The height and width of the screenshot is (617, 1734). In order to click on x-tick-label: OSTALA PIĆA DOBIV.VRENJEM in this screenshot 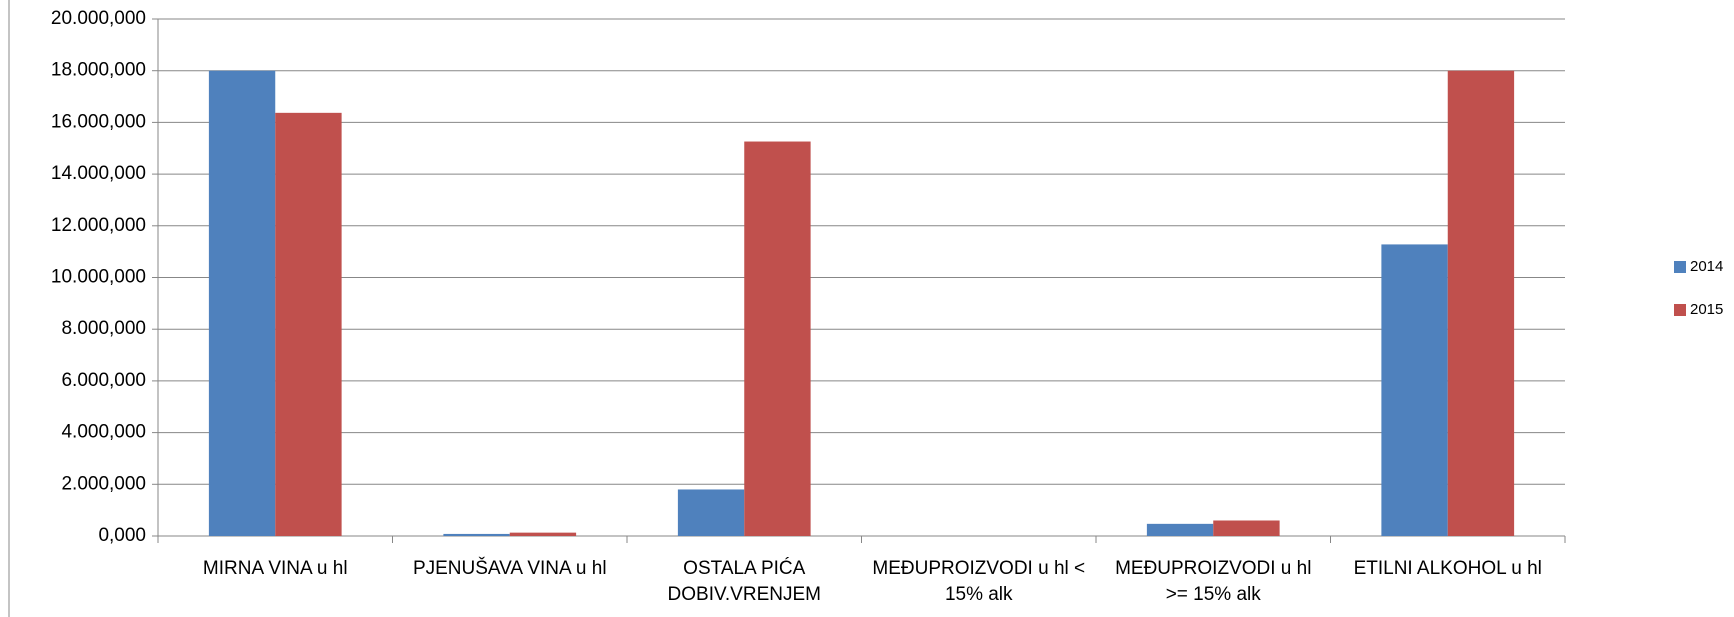, I will do `click(744, 581)`.